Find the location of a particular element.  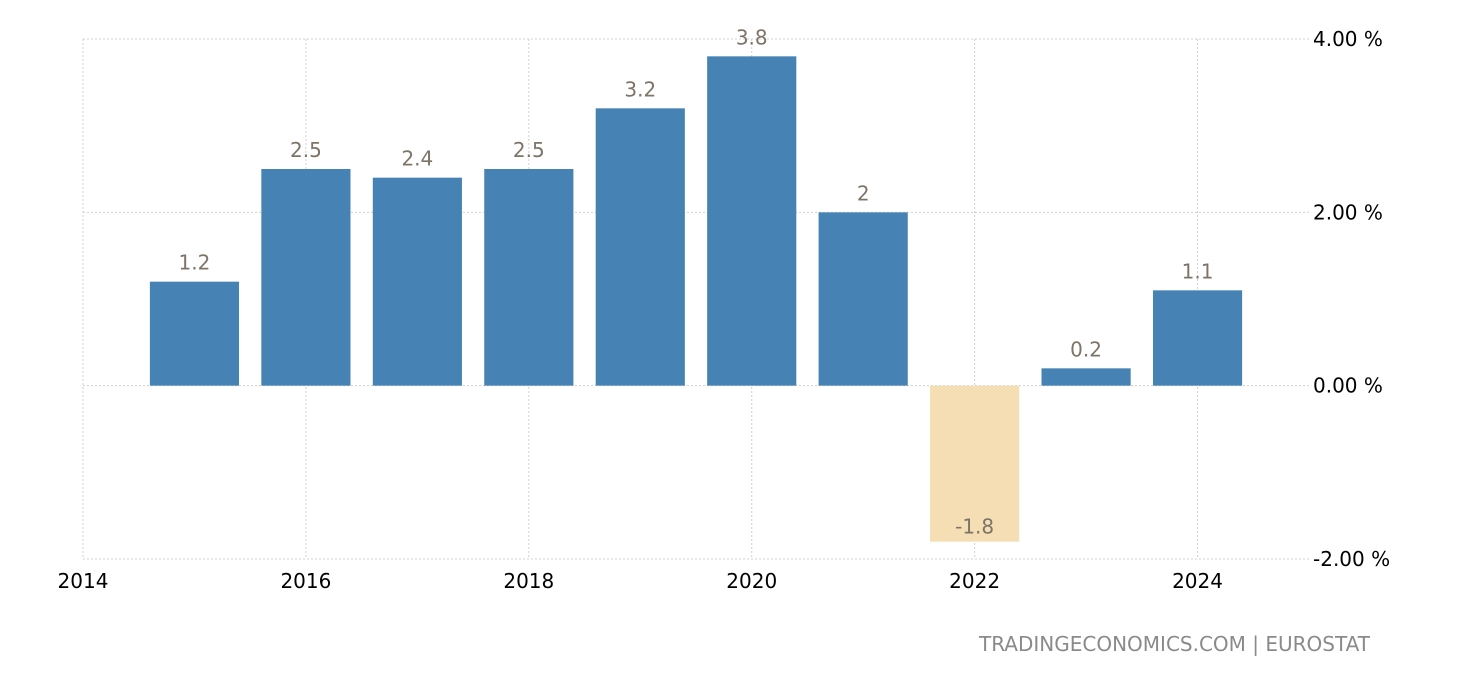

bar-2024 is located at coordinates (1197, 338).